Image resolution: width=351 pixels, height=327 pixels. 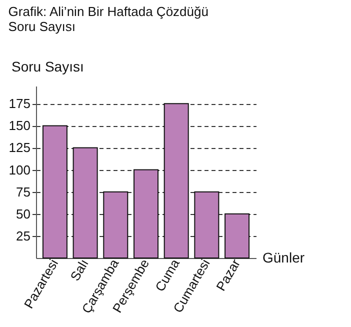 I want to click on y-tick-label: 125, so click(x=19, y=148).